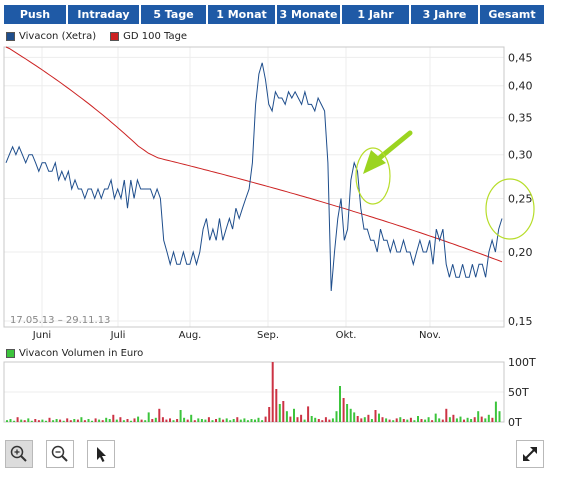 This screenshot has height=486, width=562. I want to click on price-x-tick-label: Okt., so click(346, 335).